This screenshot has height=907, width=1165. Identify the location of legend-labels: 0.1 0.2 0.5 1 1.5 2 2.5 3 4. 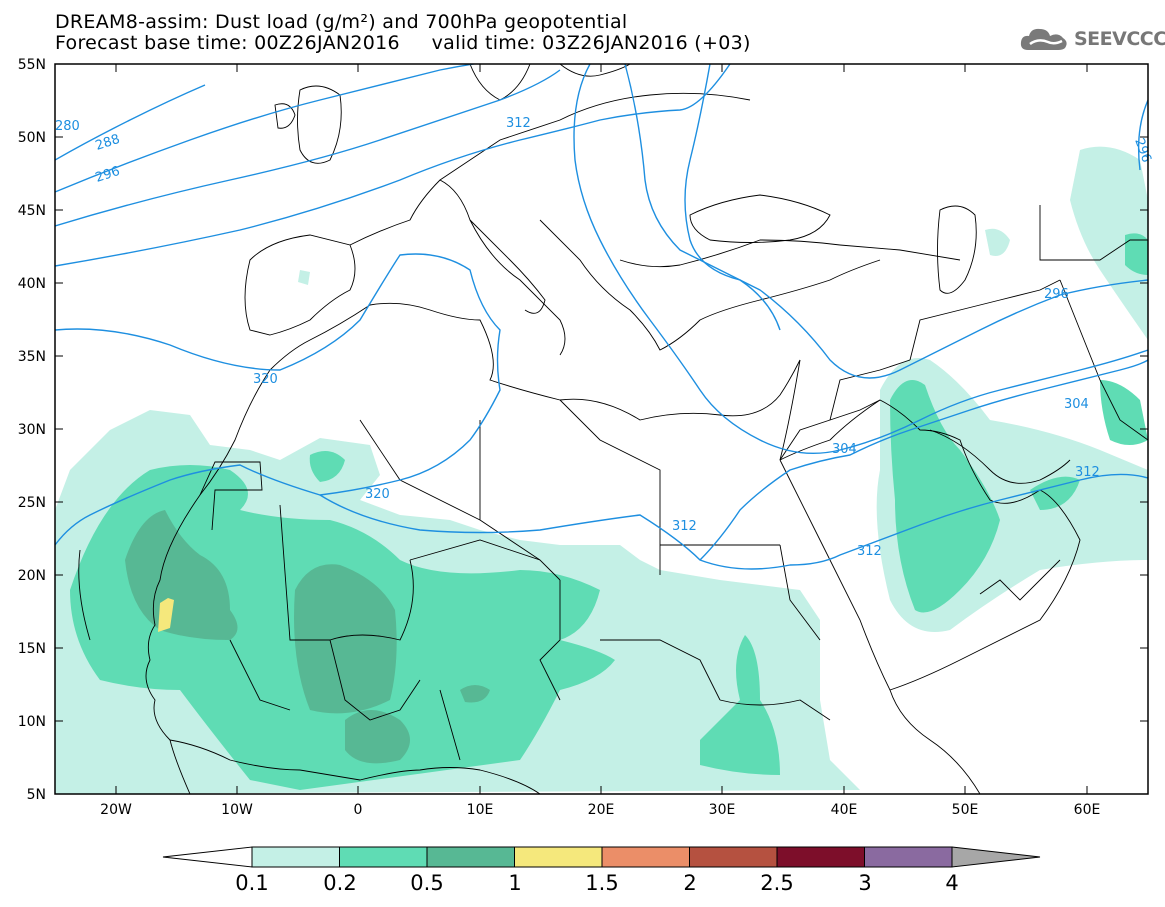
(596, 883).